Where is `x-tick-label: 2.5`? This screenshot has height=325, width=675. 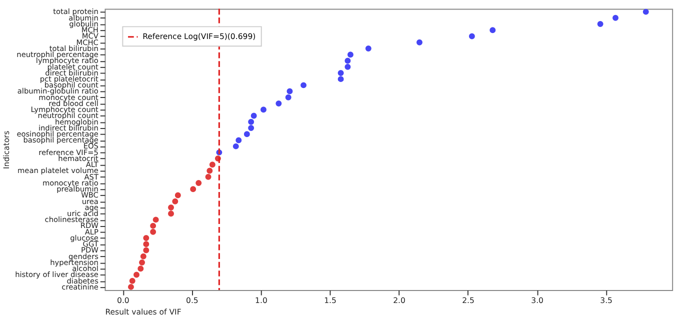 x-tick-label: 2.5 is located at coordinates (468, 301).